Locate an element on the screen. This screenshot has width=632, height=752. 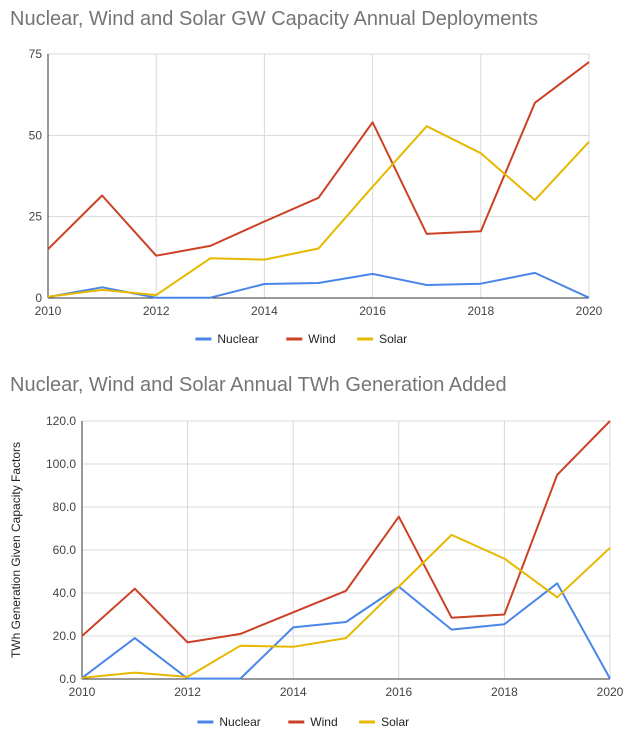
y-tick-label: 120.0 is located at coordinates (61, 421).